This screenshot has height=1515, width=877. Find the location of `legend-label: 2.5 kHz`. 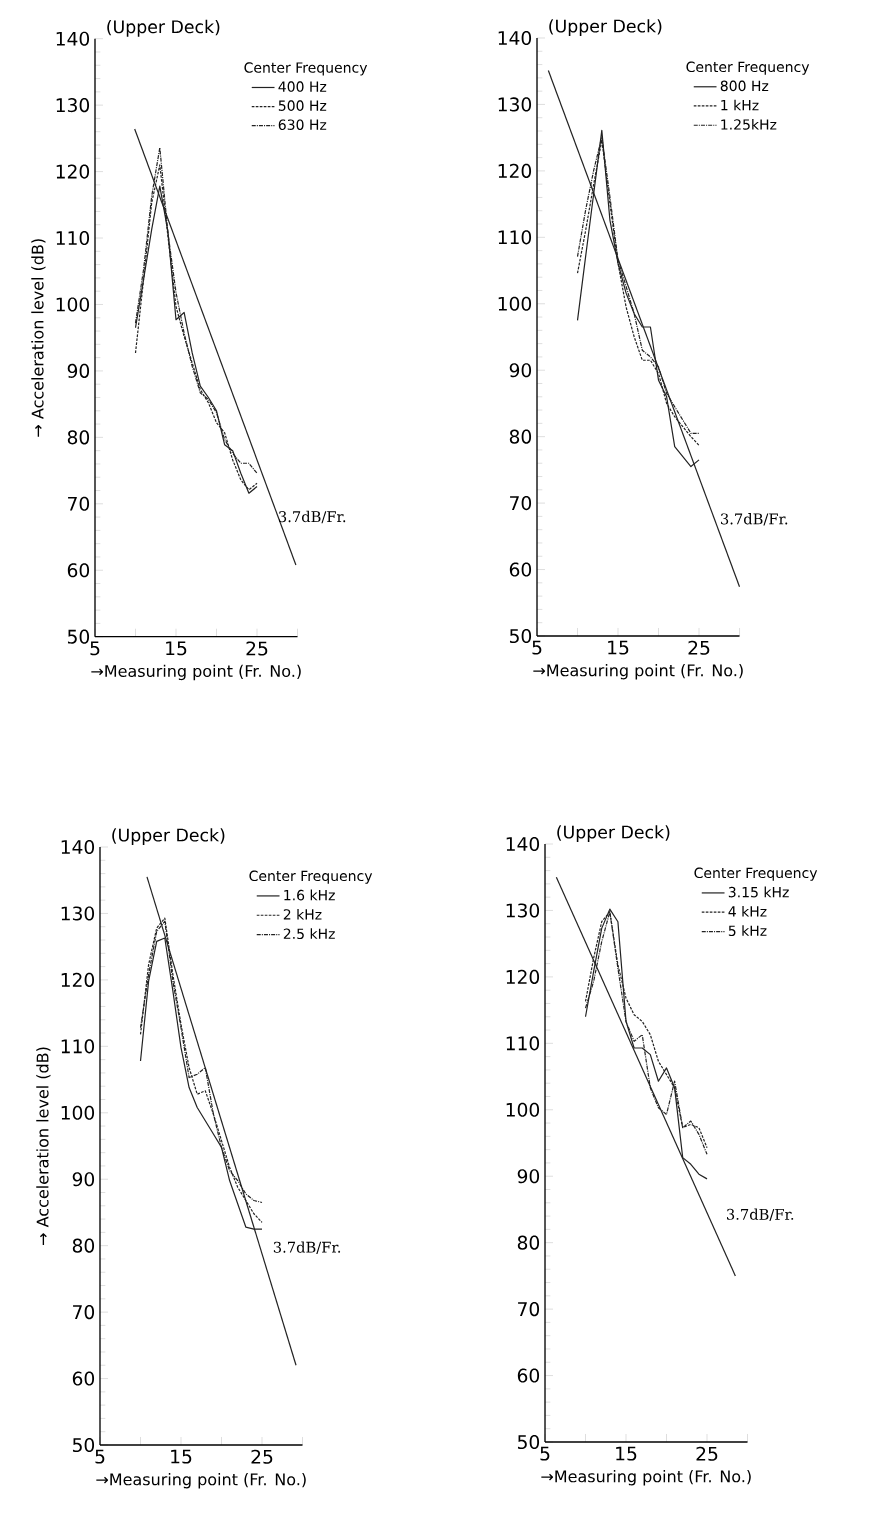

legend-label: 2.5 kHz is located at coordinates (309, 934).